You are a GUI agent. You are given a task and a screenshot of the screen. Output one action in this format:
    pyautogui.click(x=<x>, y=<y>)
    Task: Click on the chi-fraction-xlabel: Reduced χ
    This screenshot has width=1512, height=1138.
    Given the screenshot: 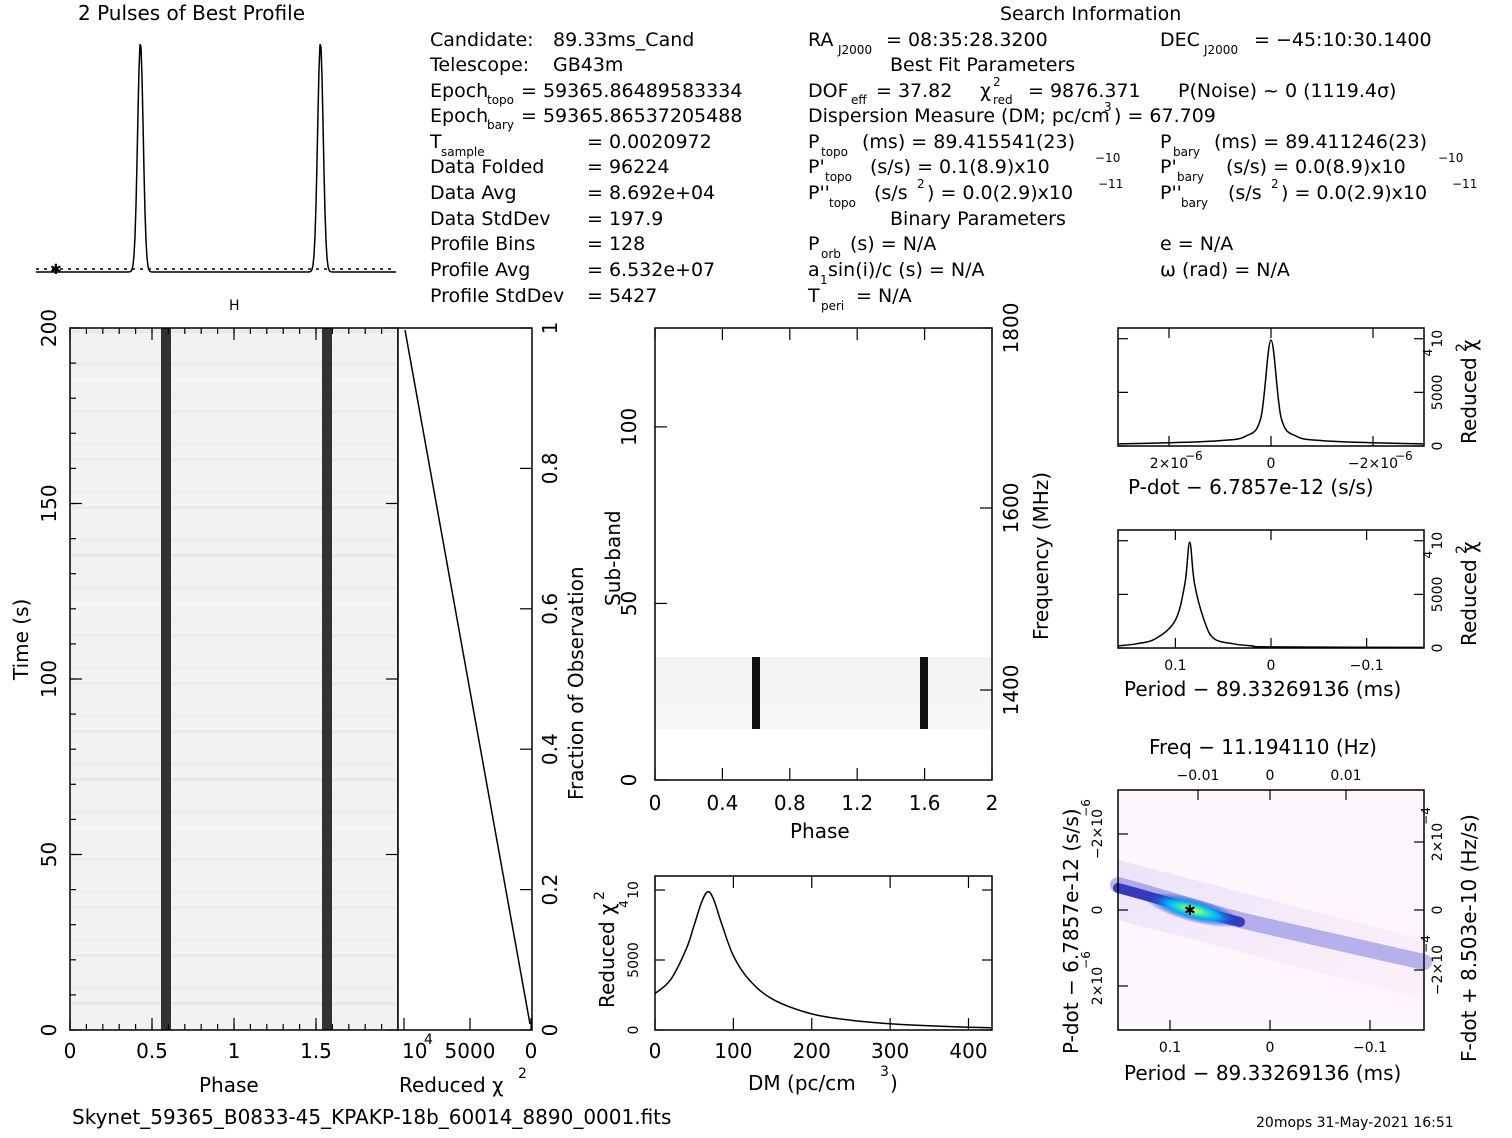 What is the action you would take?
    pyautogui.click(x=451, y=1085)
    